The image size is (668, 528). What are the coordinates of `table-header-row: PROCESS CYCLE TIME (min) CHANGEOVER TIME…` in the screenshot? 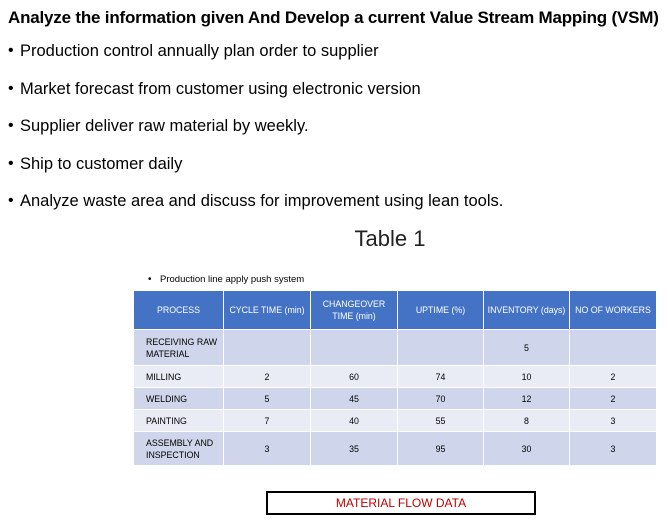 It's located at (395, 310).